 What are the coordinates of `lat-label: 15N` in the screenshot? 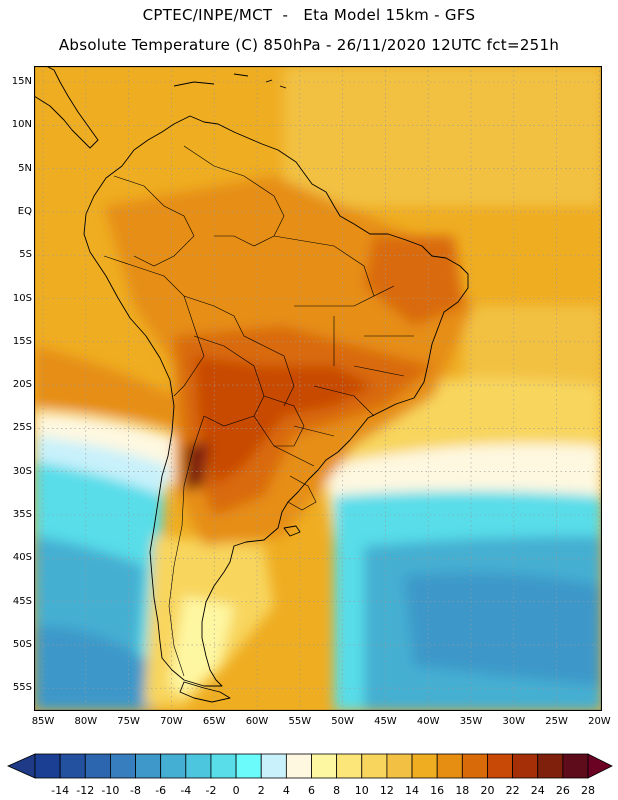 It's located at (21, 81).